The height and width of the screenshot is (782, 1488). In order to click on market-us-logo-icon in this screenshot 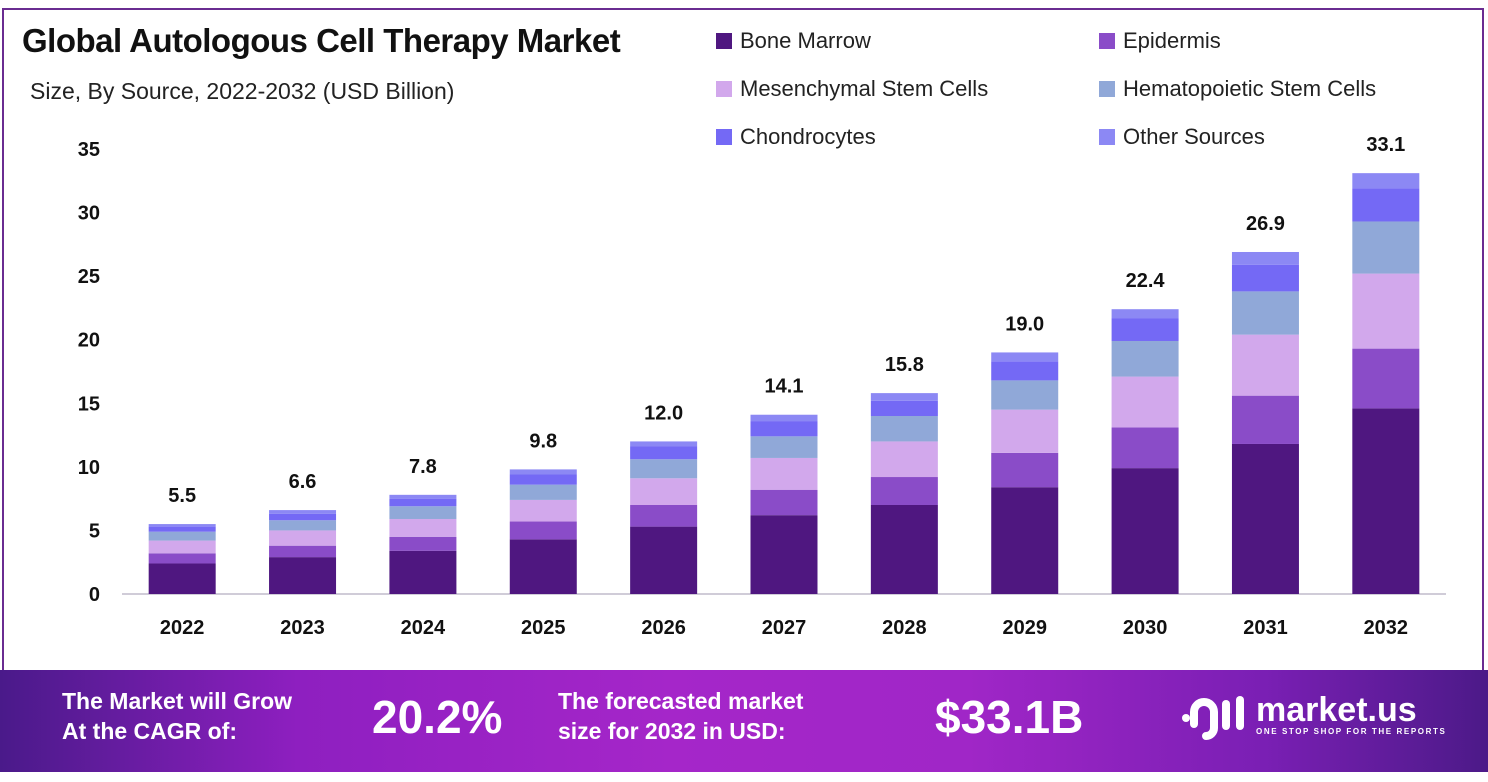, I will do `click(1213, 718)`.